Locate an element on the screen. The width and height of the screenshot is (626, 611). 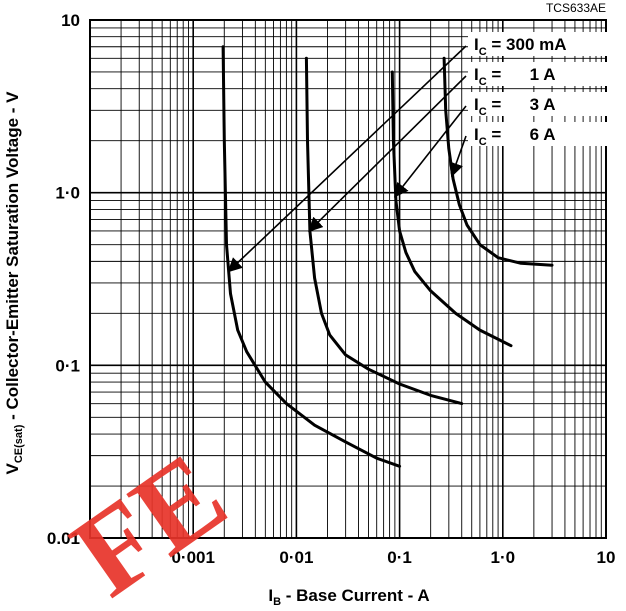
watermark: FE is located at coordinates (149, 519).